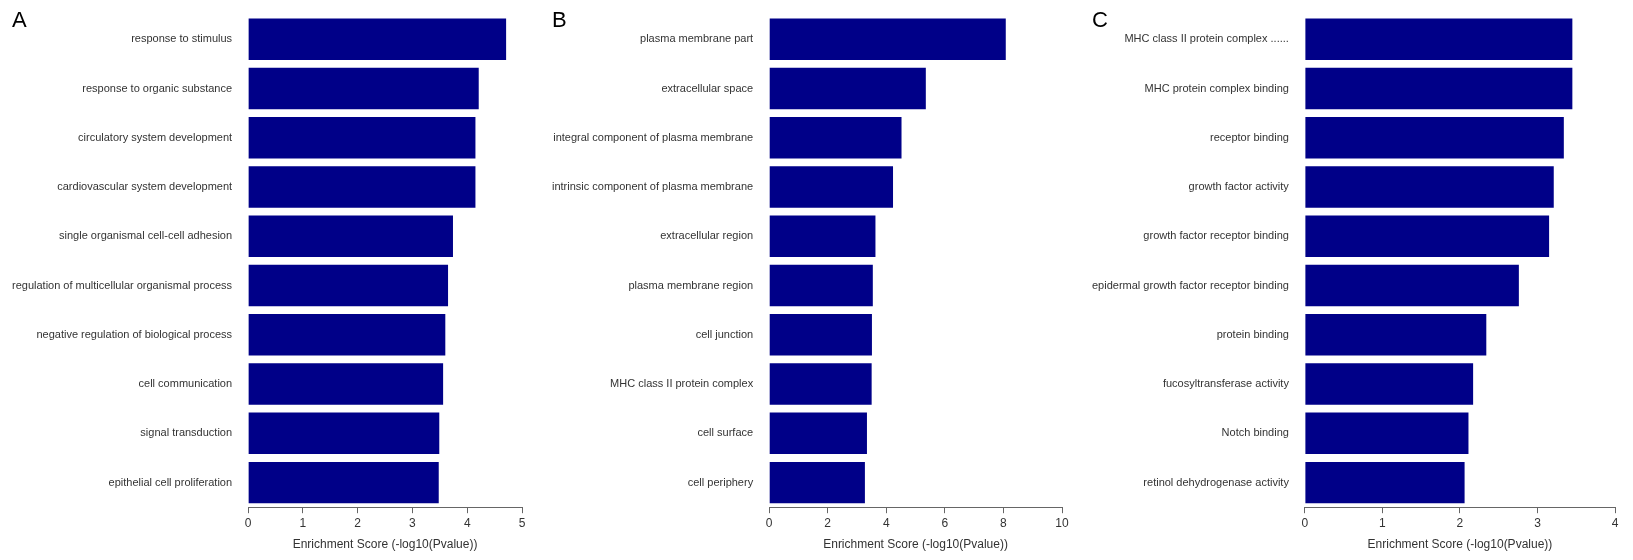 This screenshot has width=1633, height=560. What do you see at coordinates (697, 38) in the screenshot?
I see `y-tick-label: plasma membrane part` at bounding box center [697, 38].